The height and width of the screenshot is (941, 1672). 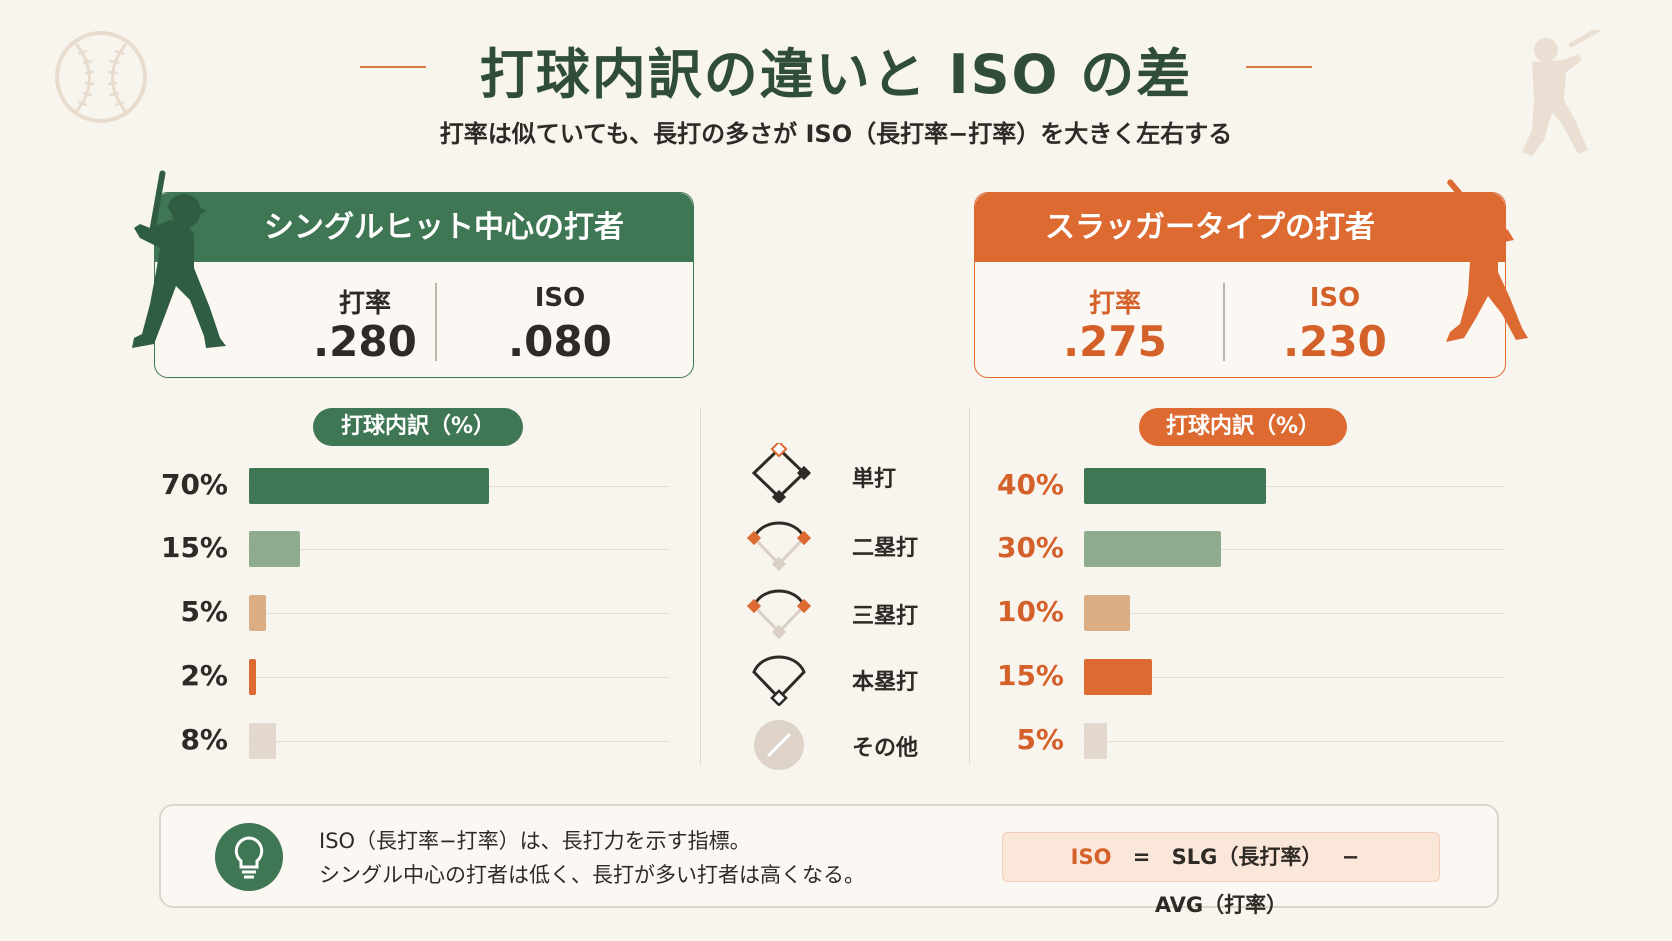 I want to click on left-value-label: 70%, so click(x=194, y=484).